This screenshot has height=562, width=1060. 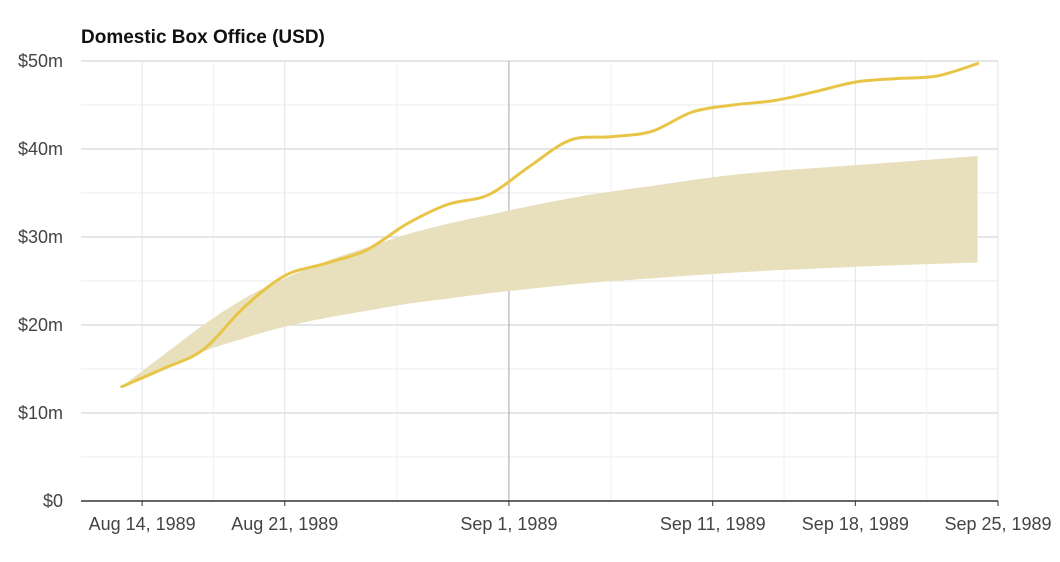 I want to click on y-tick-label: $20m, so click(x=40, y=325).